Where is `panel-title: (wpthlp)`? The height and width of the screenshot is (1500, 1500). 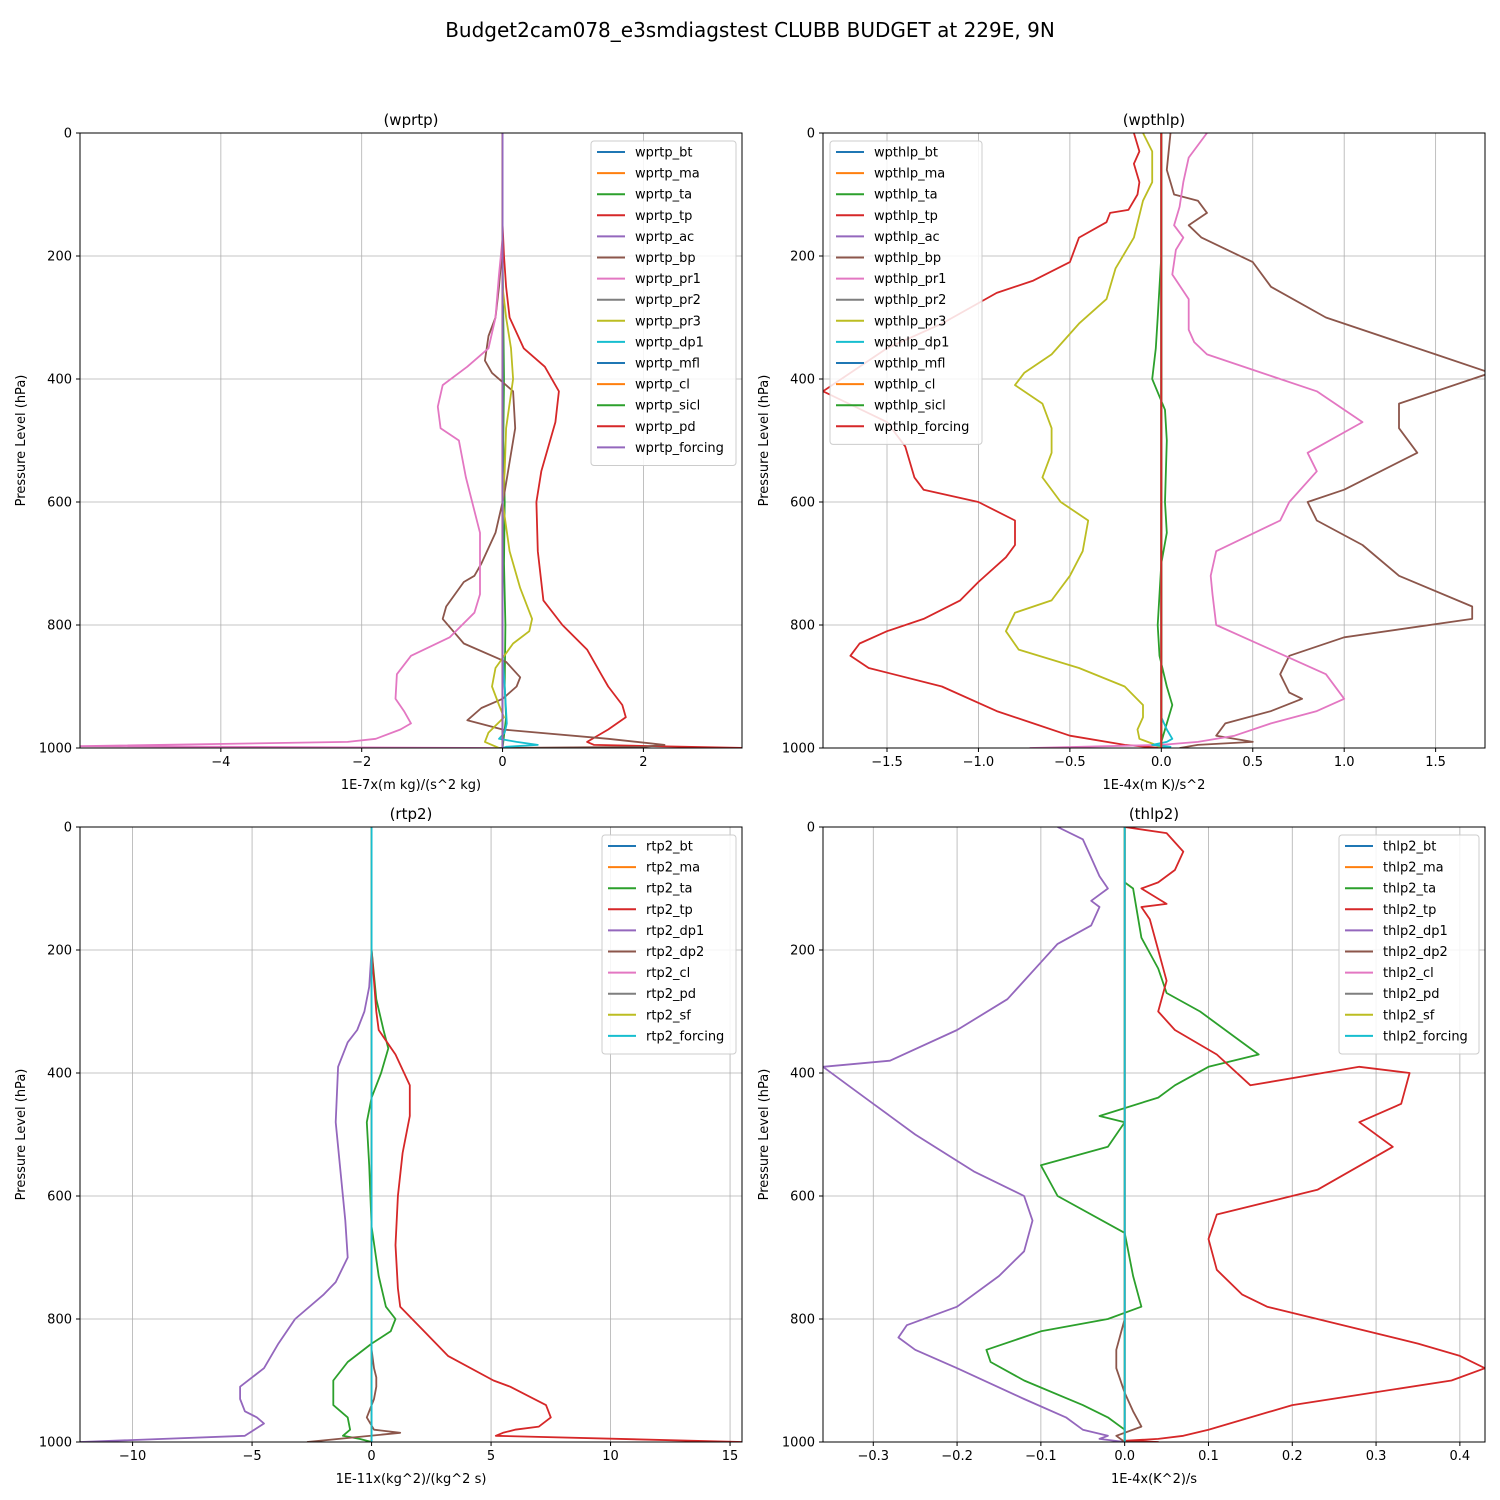 panel-title: (wpthlp) is located at coordinates (1154, 120).